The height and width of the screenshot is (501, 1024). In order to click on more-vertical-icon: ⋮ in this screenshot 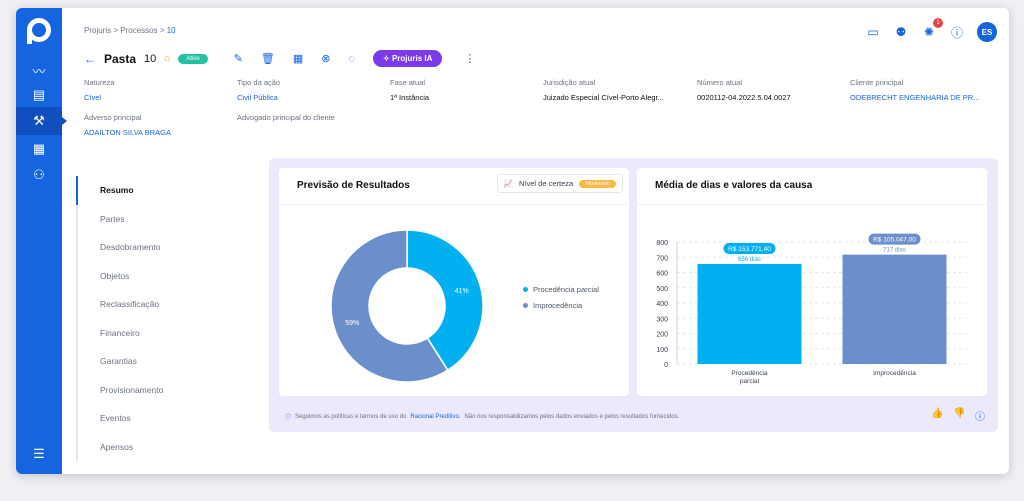, I will do `click(470, 59)`.